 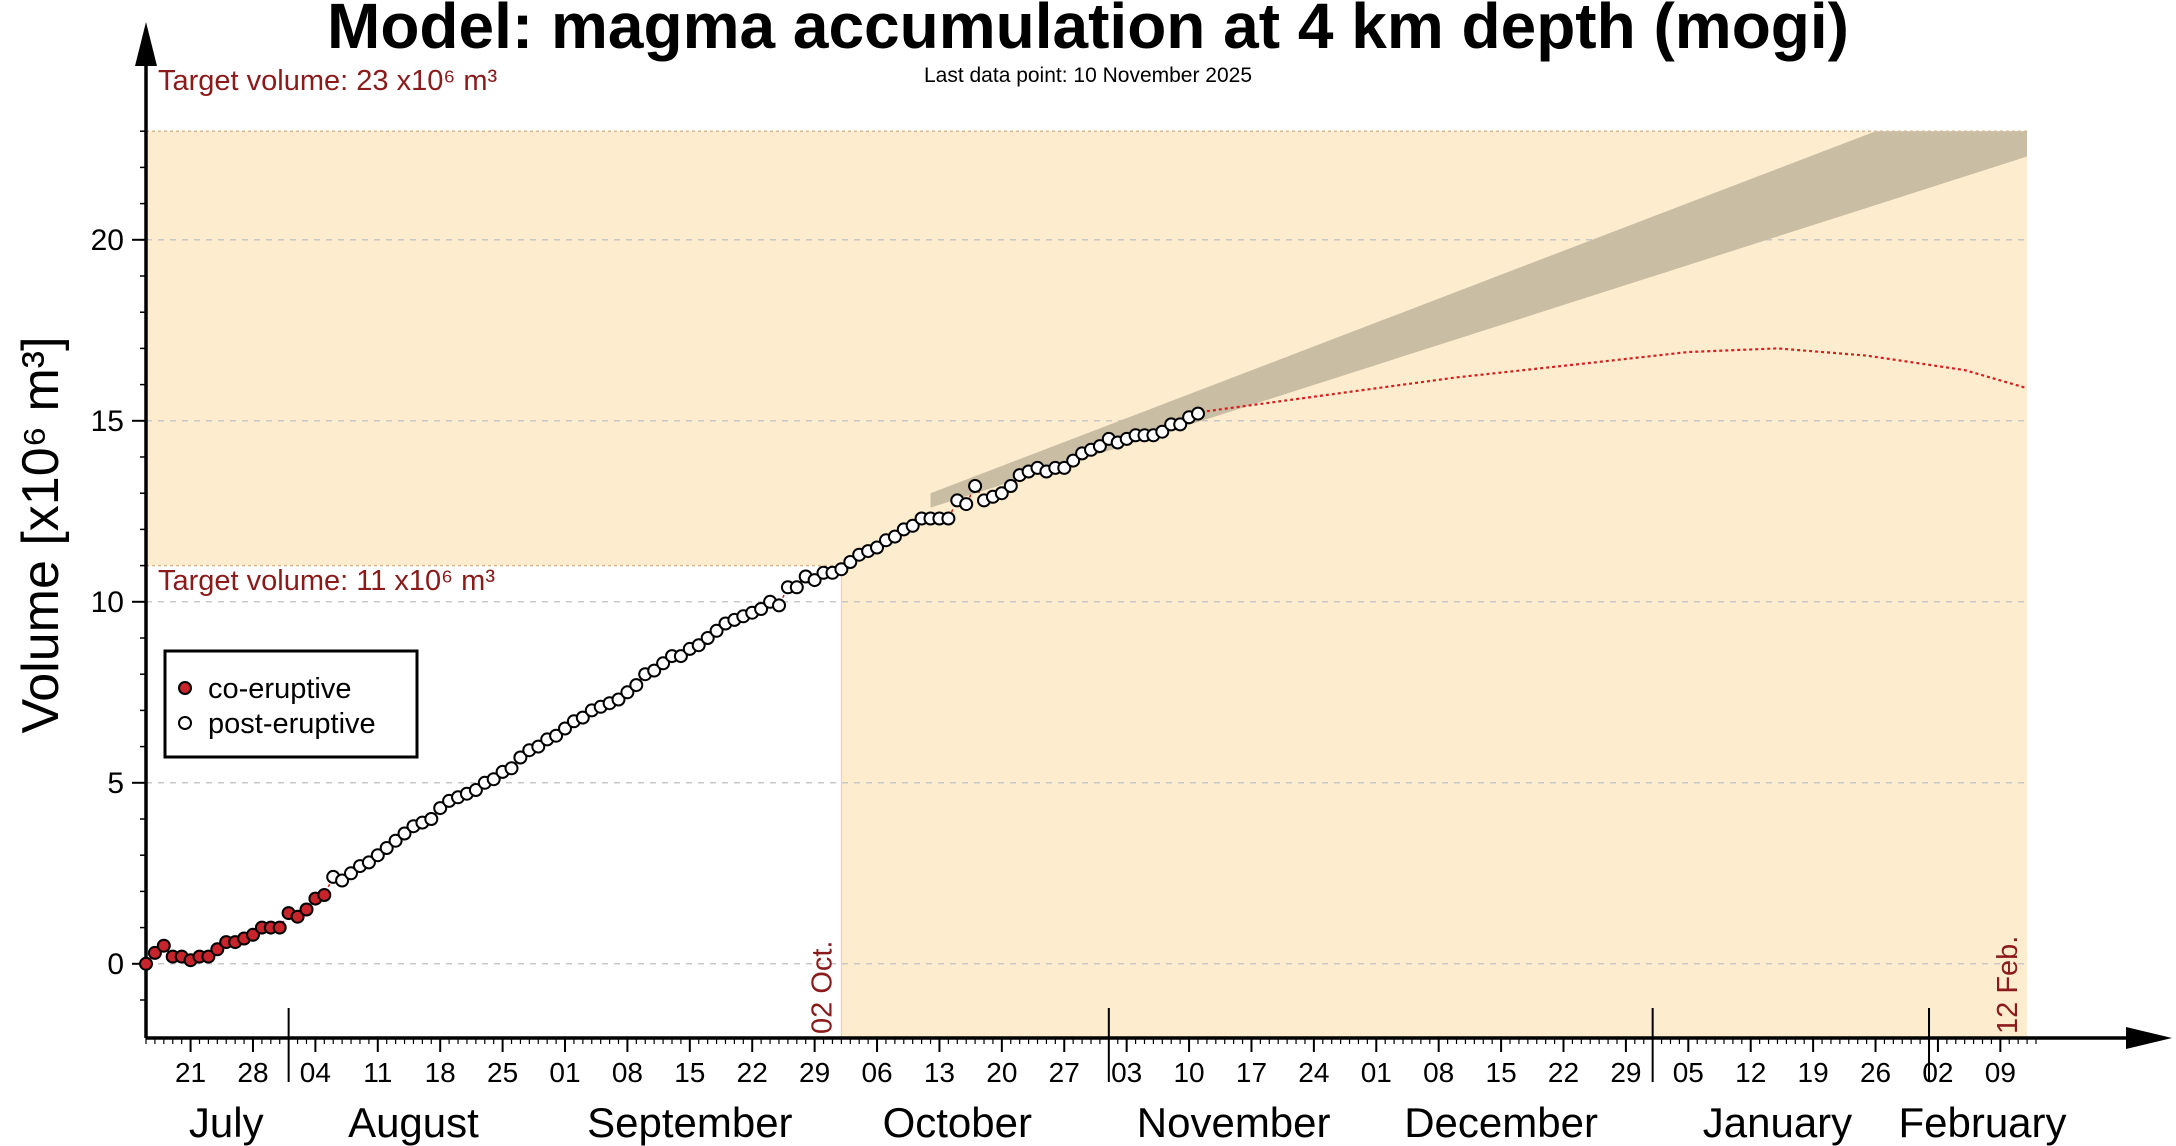 What do you see at coordinates (327, 81) in the screenshot?
I see `target-high-label: Target volume: 23 x10⁶ m³` at bounding box center [327, 81].